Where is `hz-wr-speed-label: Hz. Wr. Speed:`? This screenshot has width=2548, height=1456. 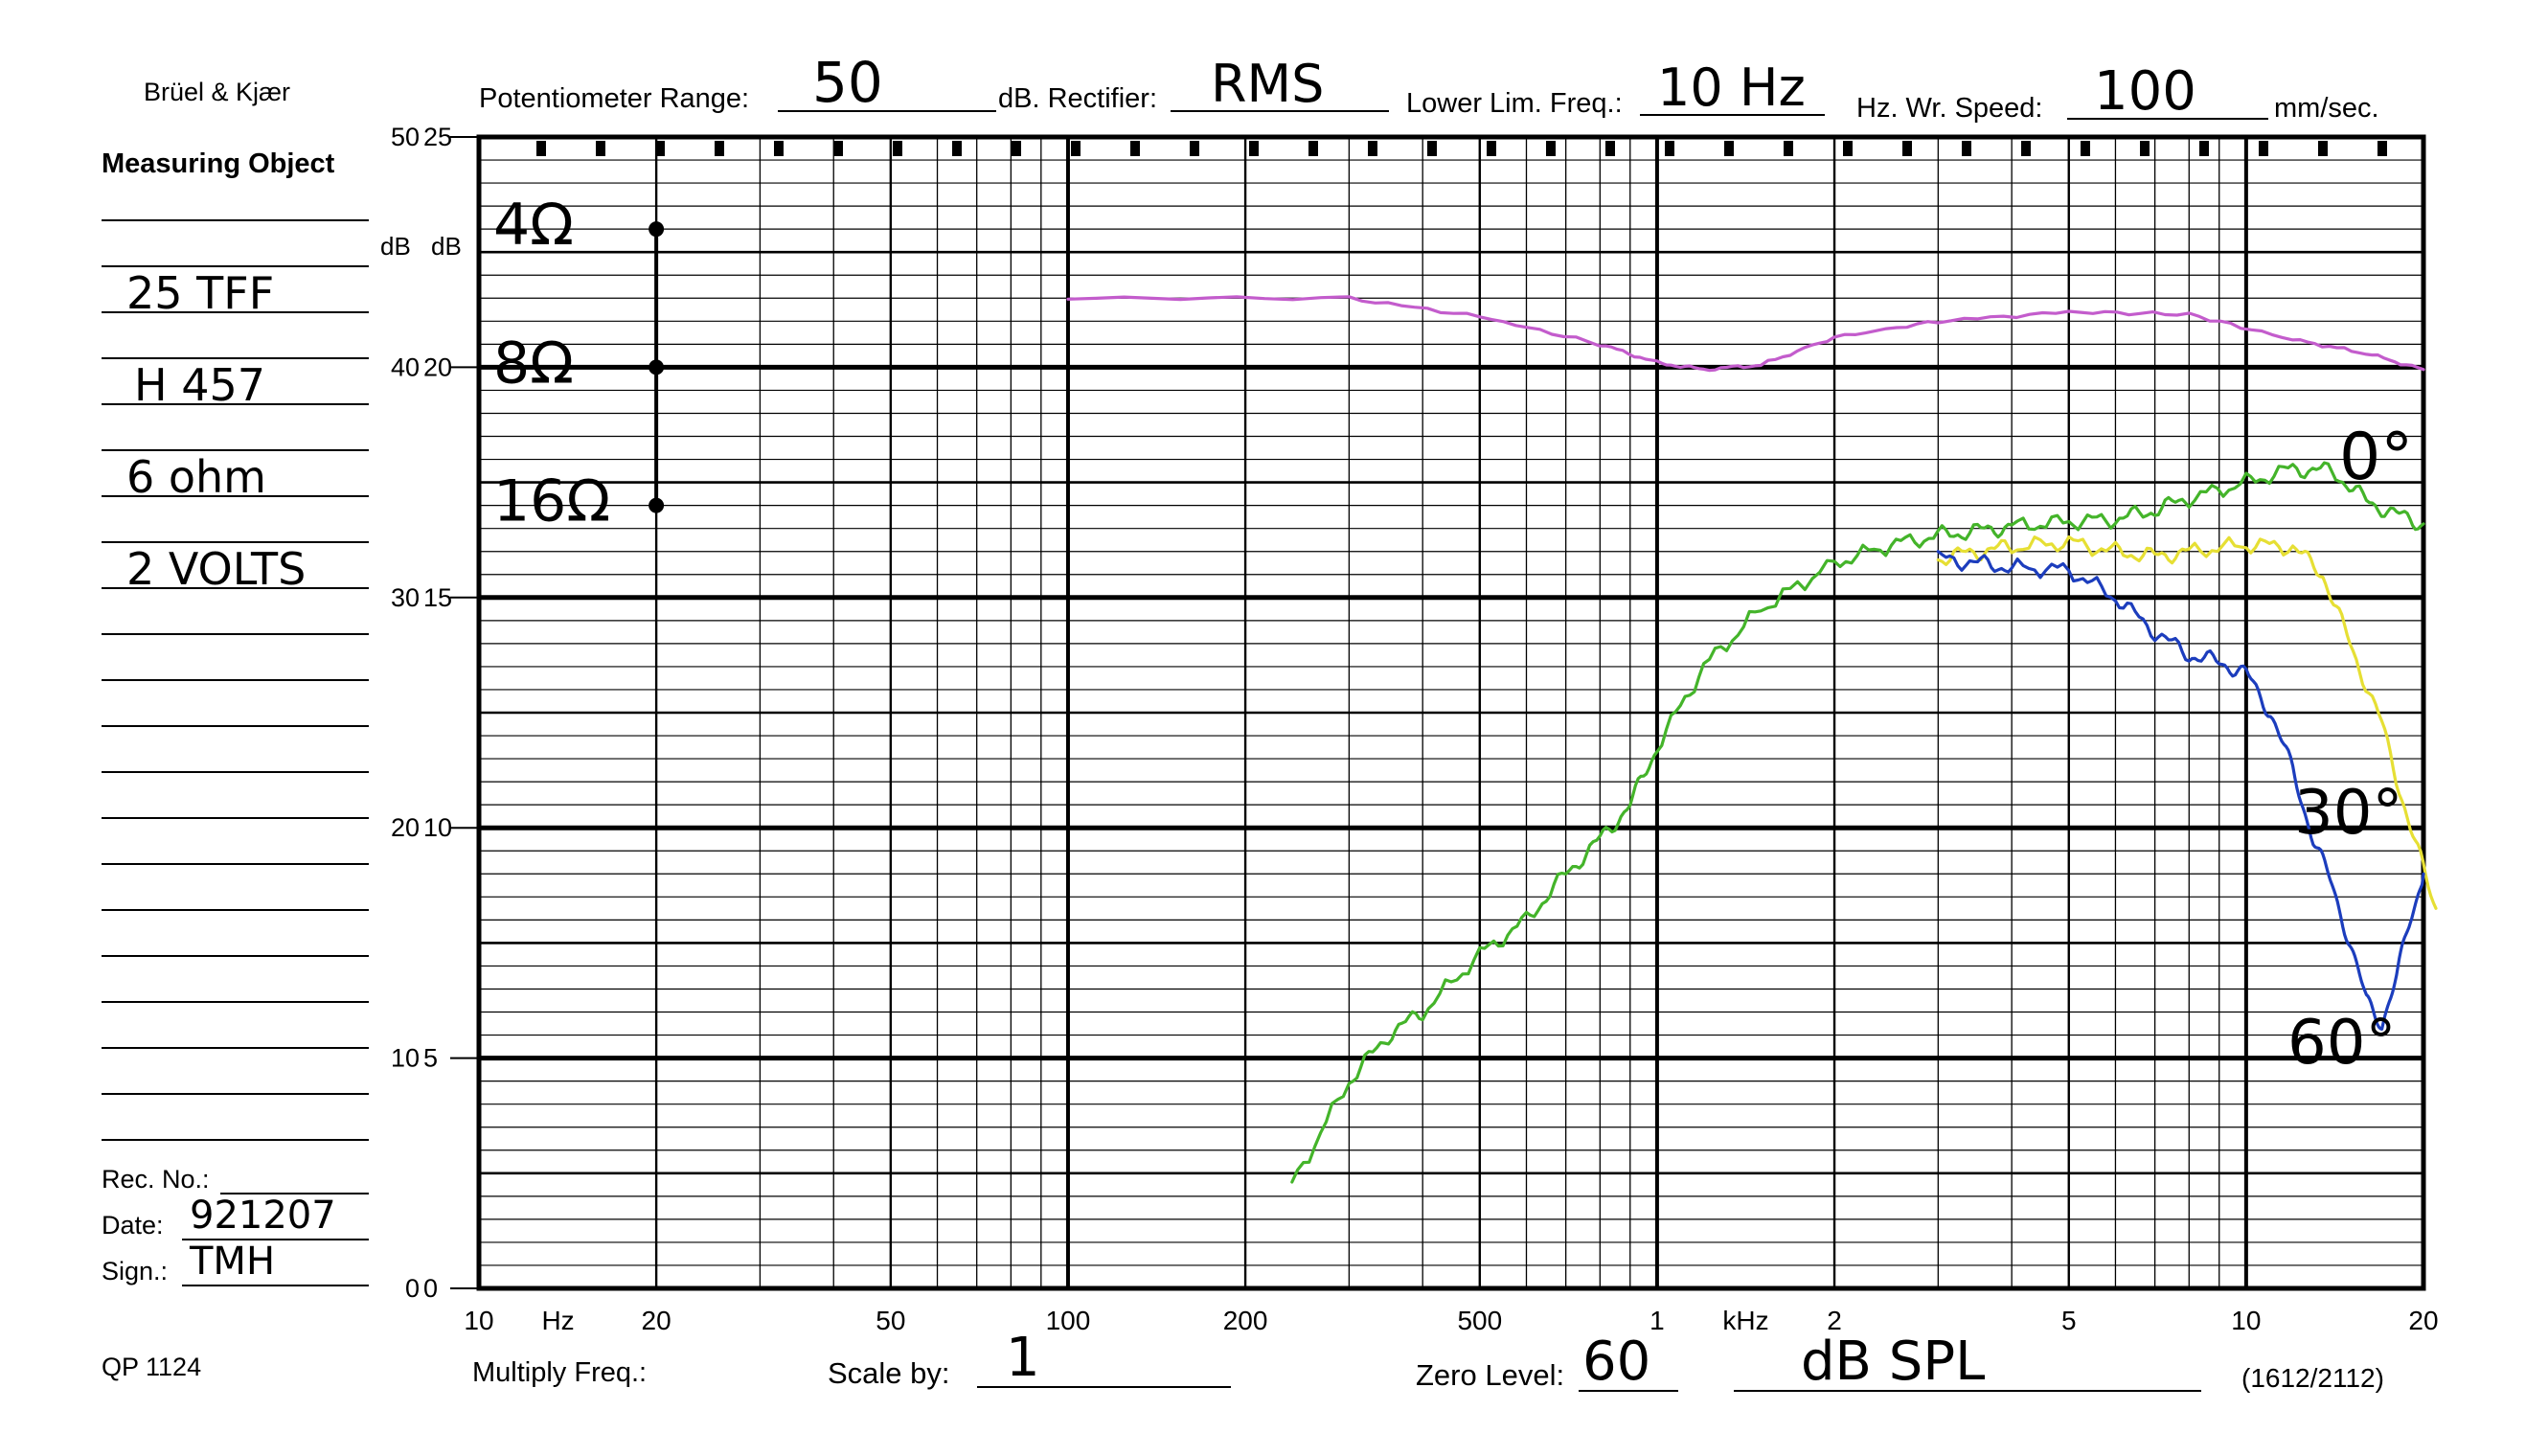 hz-wr-speed-label: Hz. Wr. Speed: is located at coordinates (1949, 108).